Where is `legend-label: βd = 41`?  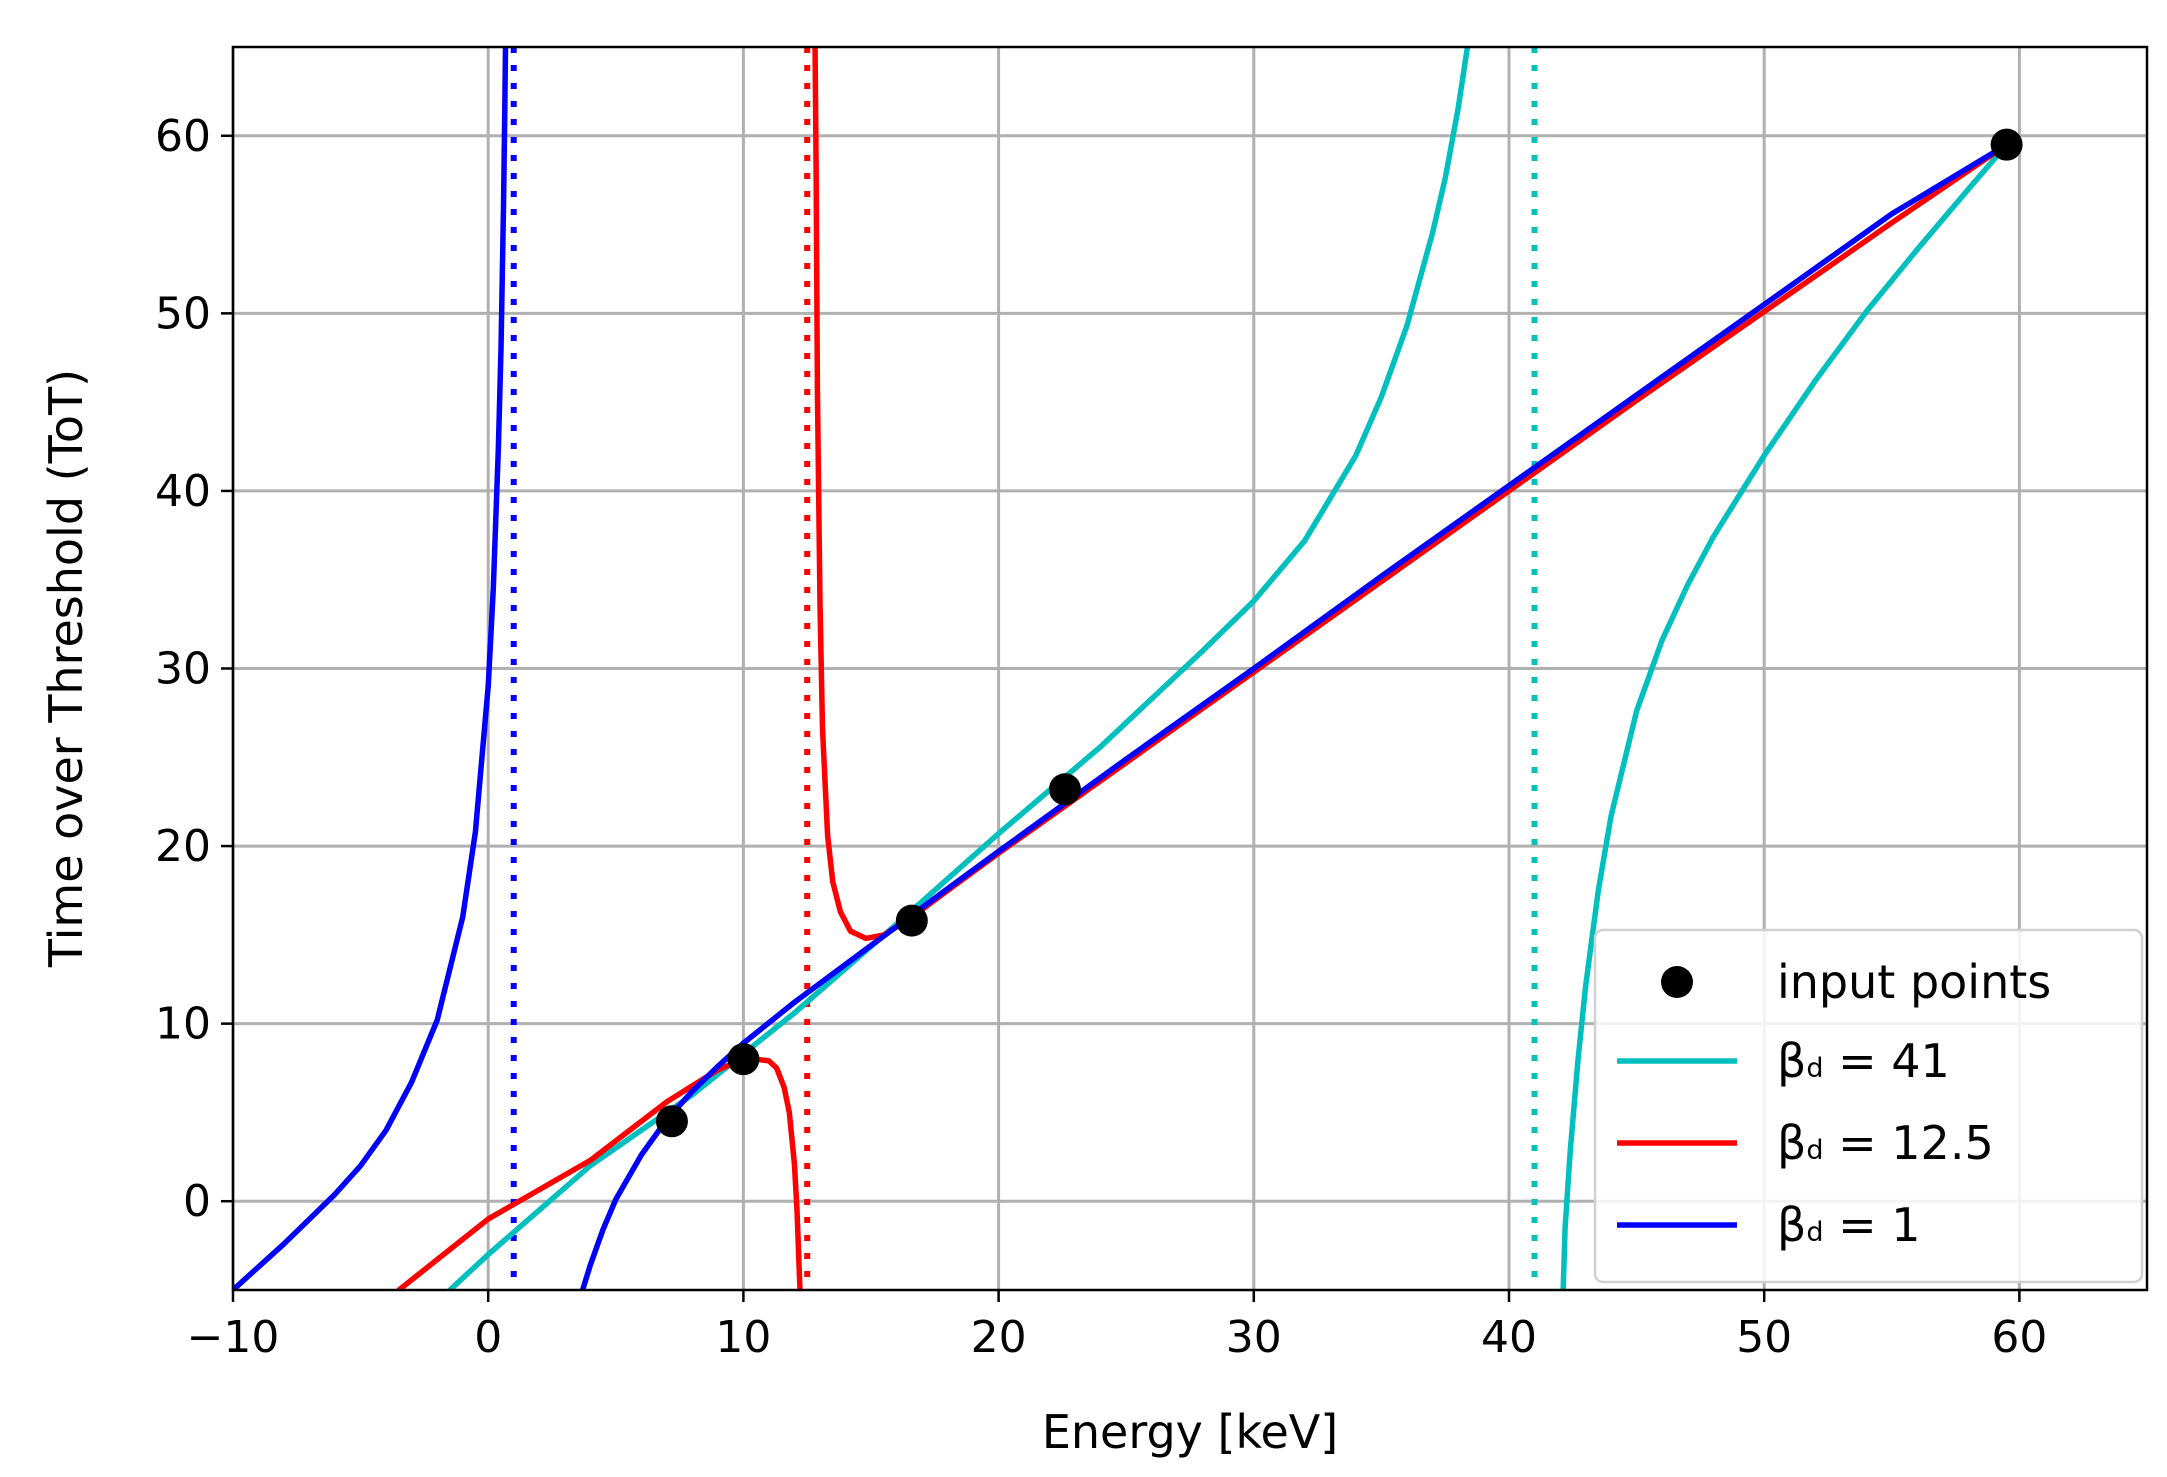
legend-label: βd = 41 is located at coordinates (1863, 1061).